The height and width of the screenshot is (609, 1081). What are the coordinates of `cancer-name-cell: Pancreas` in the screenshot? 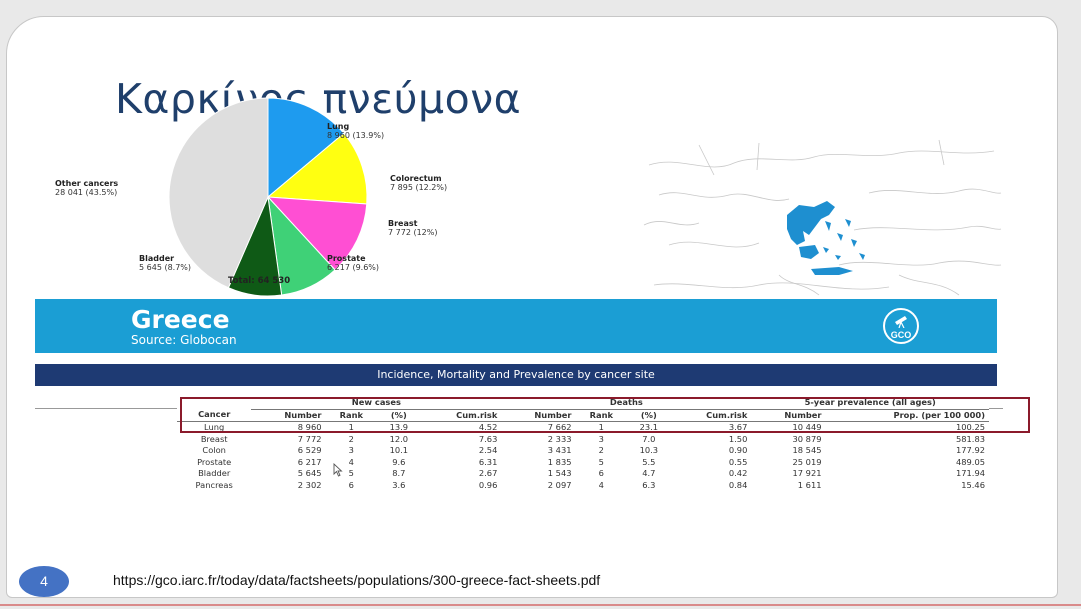 It's located at (214, 484).